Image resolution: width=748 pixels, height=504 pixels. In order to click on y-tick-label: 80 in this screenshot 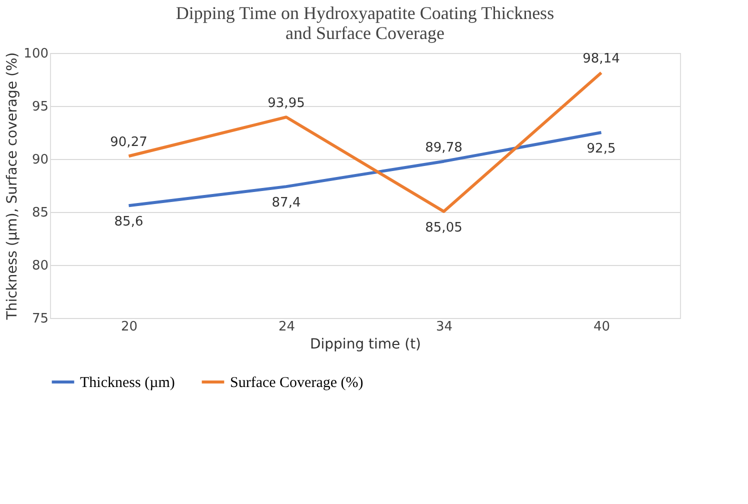, I will do `click(40, 266)`.